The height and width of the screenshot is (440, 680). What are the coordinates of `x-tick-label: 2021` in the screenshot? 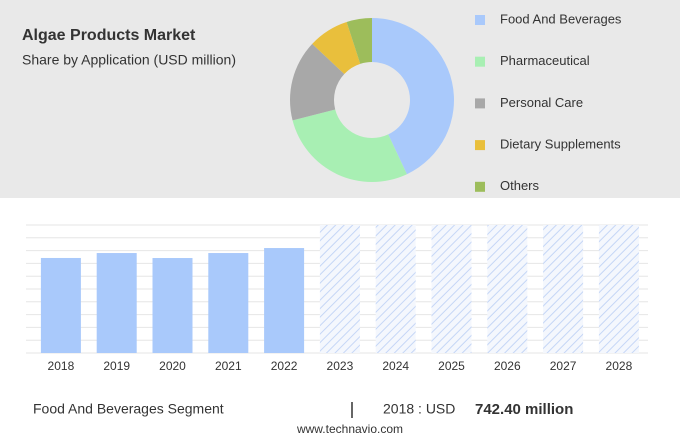 It's located at (228, 366).